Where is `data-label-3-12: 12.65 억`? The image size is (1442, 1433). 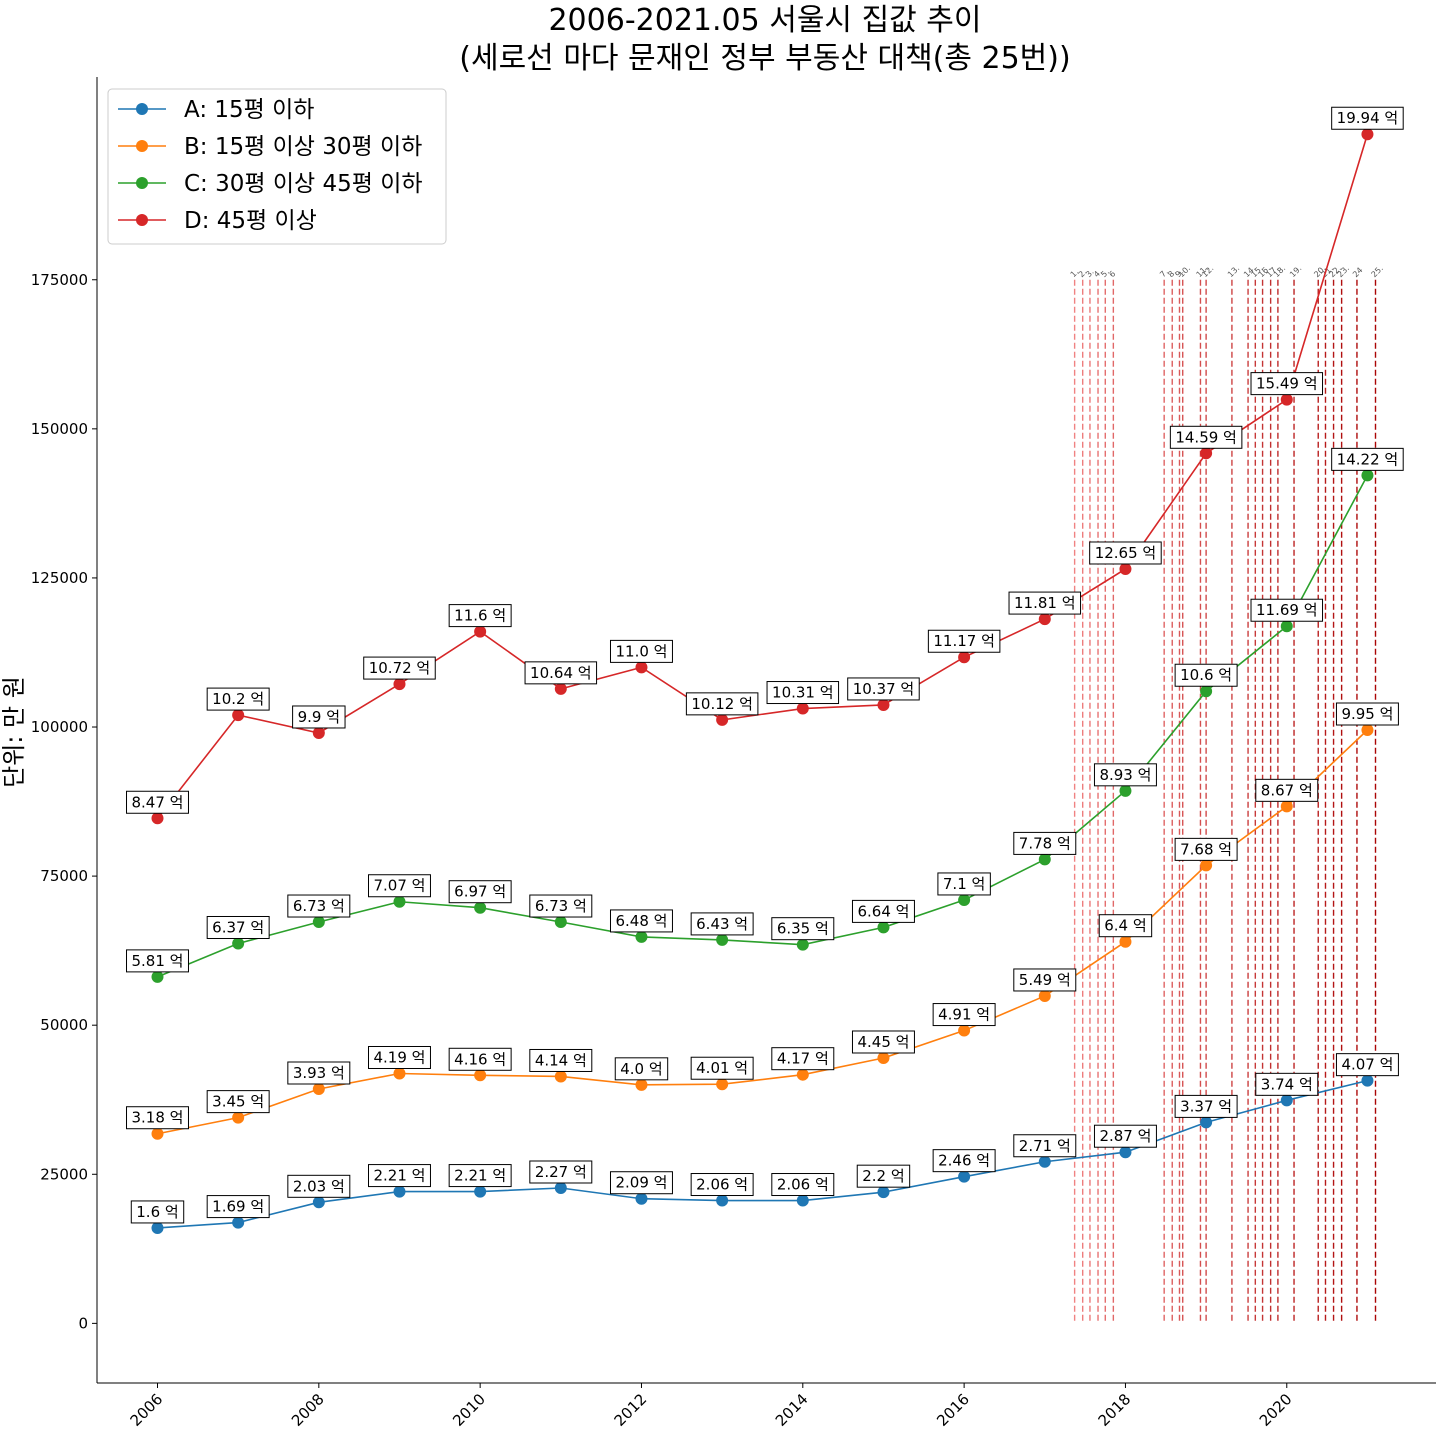 data-label-3-12: 12.65 억 is located at coordinates (1125, 553).